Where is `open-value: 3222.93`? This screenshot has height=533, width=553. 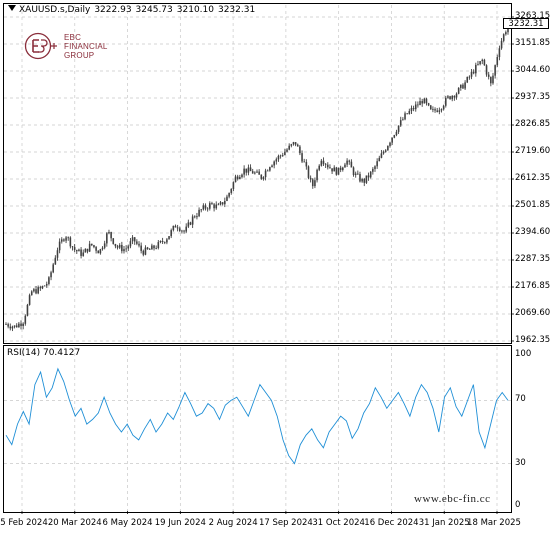
open-value: 3222.93 is located at coordinates (113, 10).